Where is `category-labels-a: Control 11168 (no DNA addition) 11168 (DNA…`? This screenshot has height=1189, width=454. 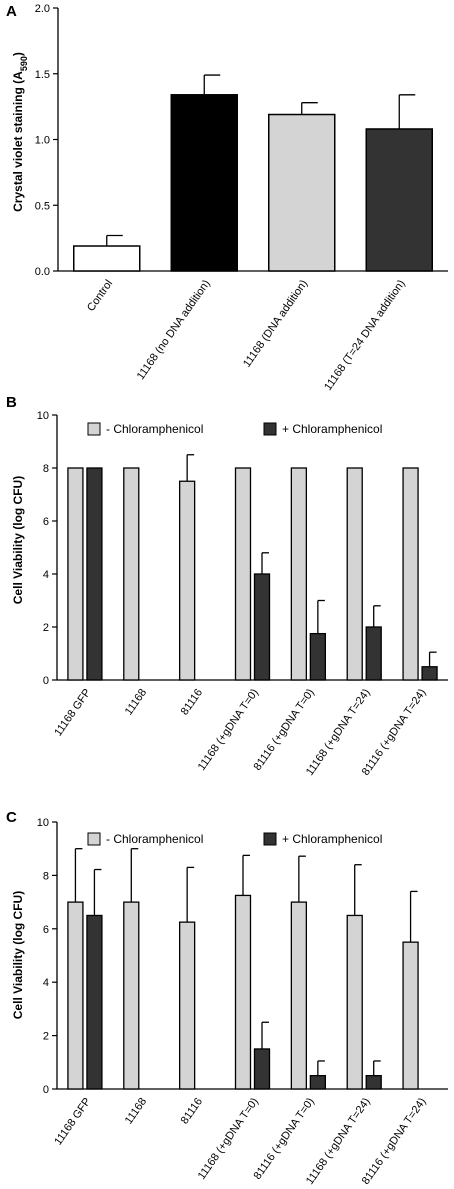
category-labels-a: Control 11168 (no DNA addition) 11168 (DNA… is located at coordinates (246, 335).